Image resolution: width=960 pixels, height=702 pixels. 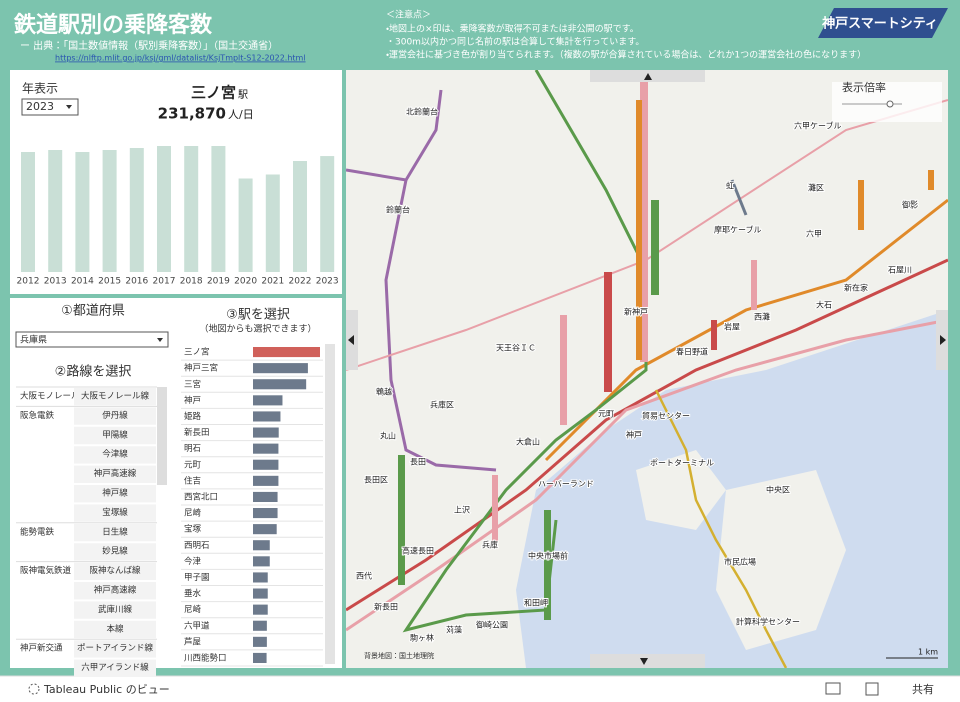 What do you see at coordinates (516, 348) in the screenshot?
I see `map-label: 天王谷ＩＣ` at bounding box center [516, 348].